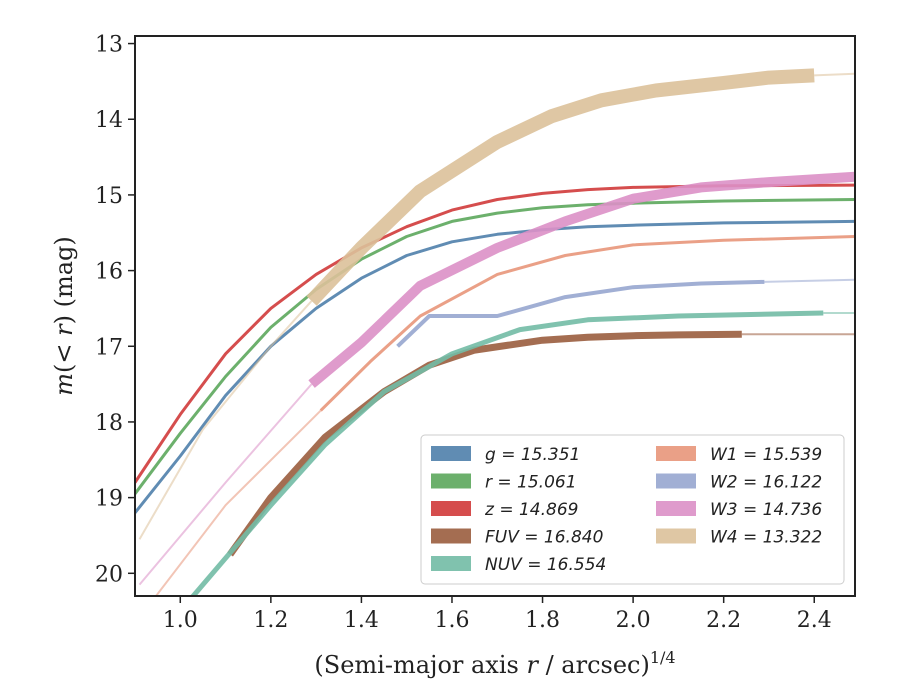 The height and width of the screenshot is (700, 900). Describe the element at coordinates (580, 313) in the screenshot. I see `series-w2-line` at that location.